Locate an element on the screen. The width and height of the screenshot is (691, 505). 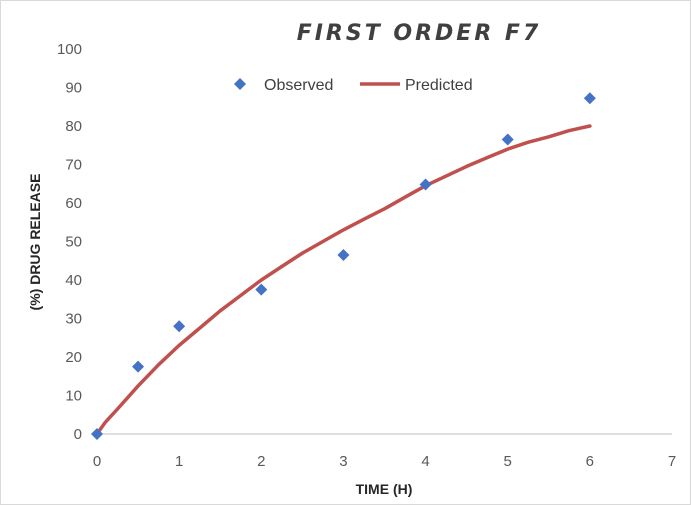
legend-observed-marker is located at coordinates (240, 84).